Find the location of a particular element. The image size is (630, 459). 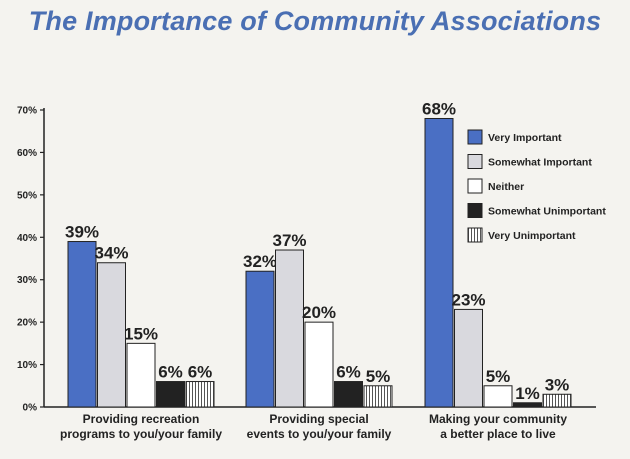

y-tick-label: 70% is located at coordinates (27, 111).